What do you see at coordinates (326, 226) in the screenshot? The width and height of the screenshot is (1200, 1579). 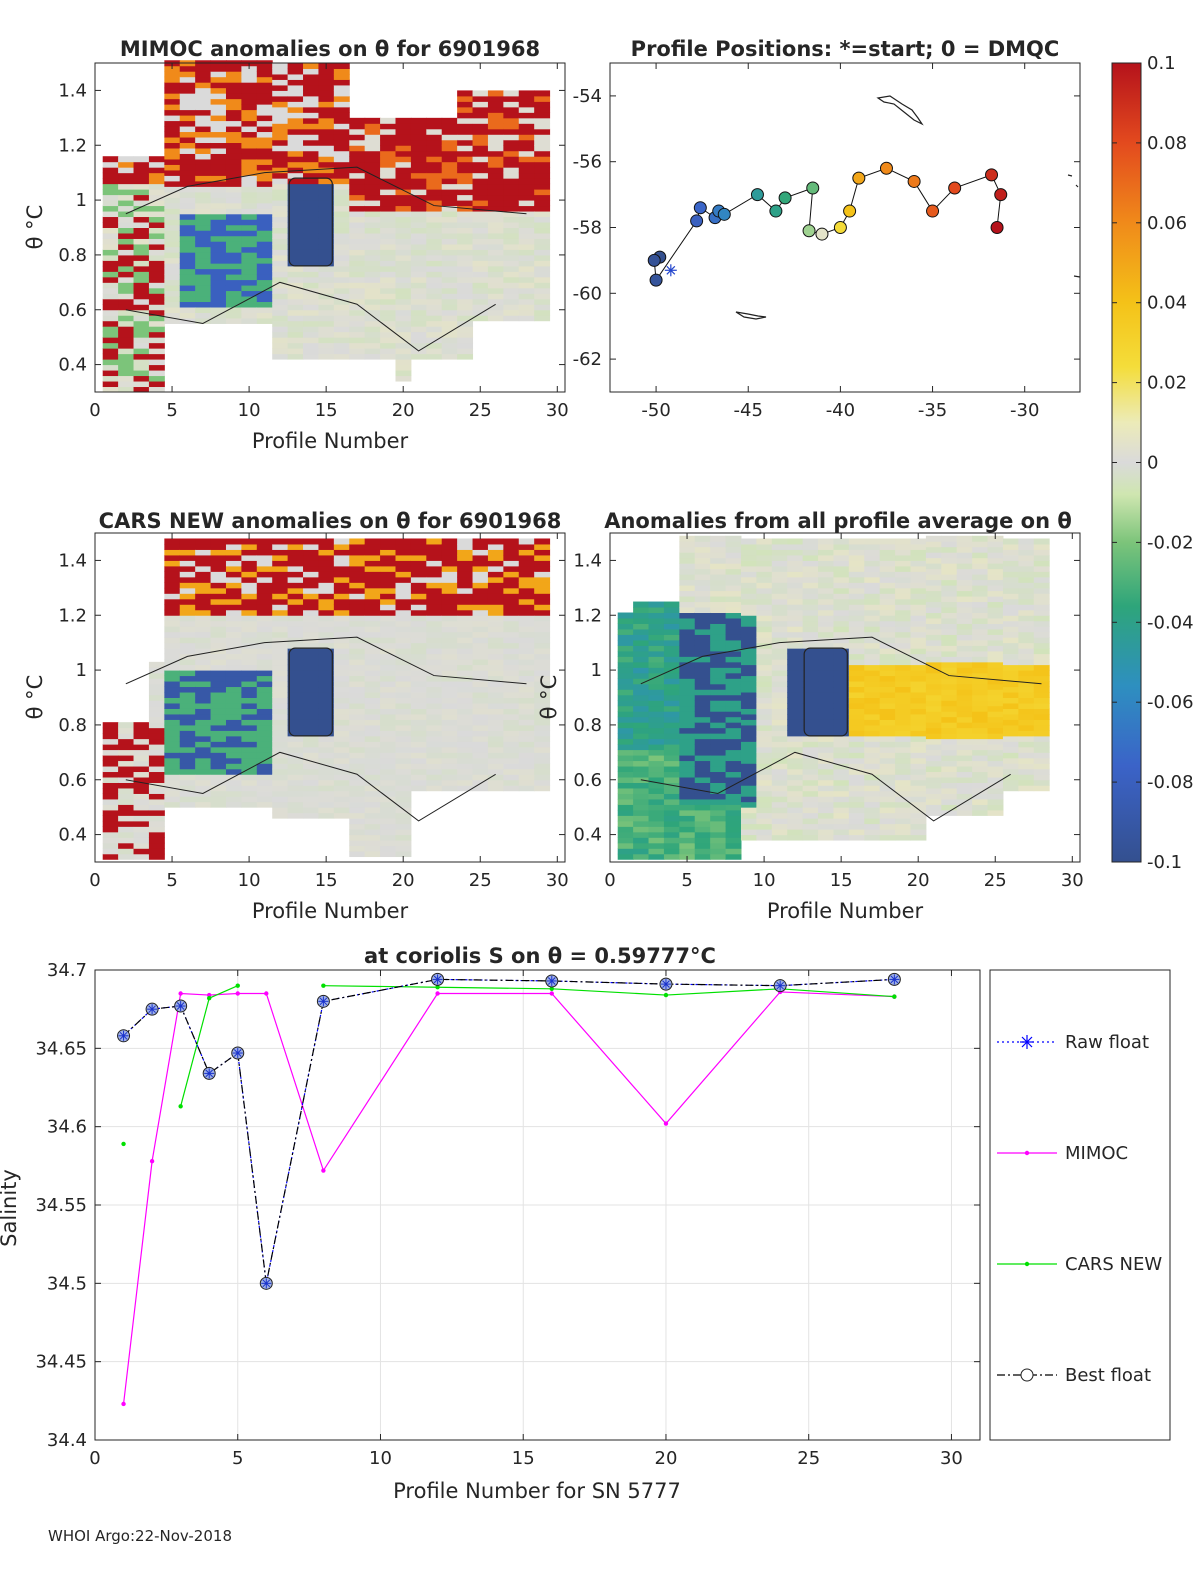 I see `mimoc-heatmap` at bounding box center [326, 226].